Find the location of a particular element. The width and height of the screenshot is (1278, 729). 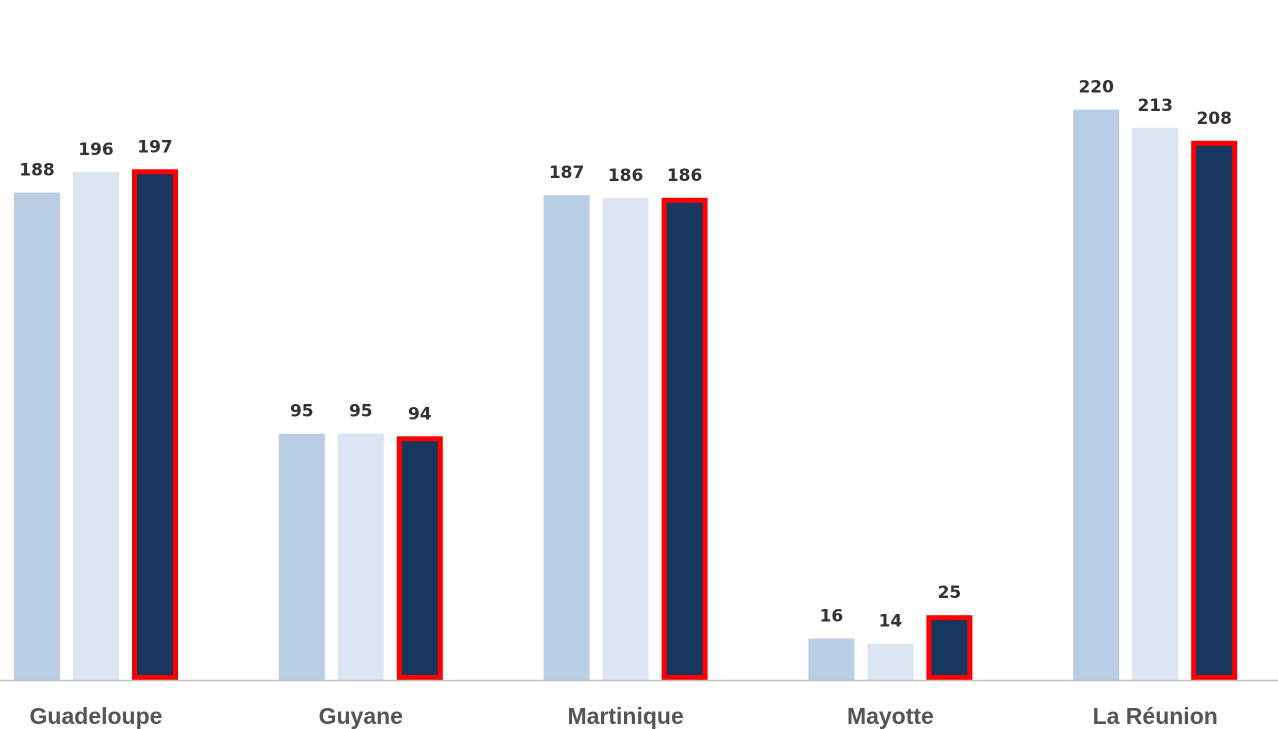

bar-guadeloupe-s1 is located at coordinates (37, 436).